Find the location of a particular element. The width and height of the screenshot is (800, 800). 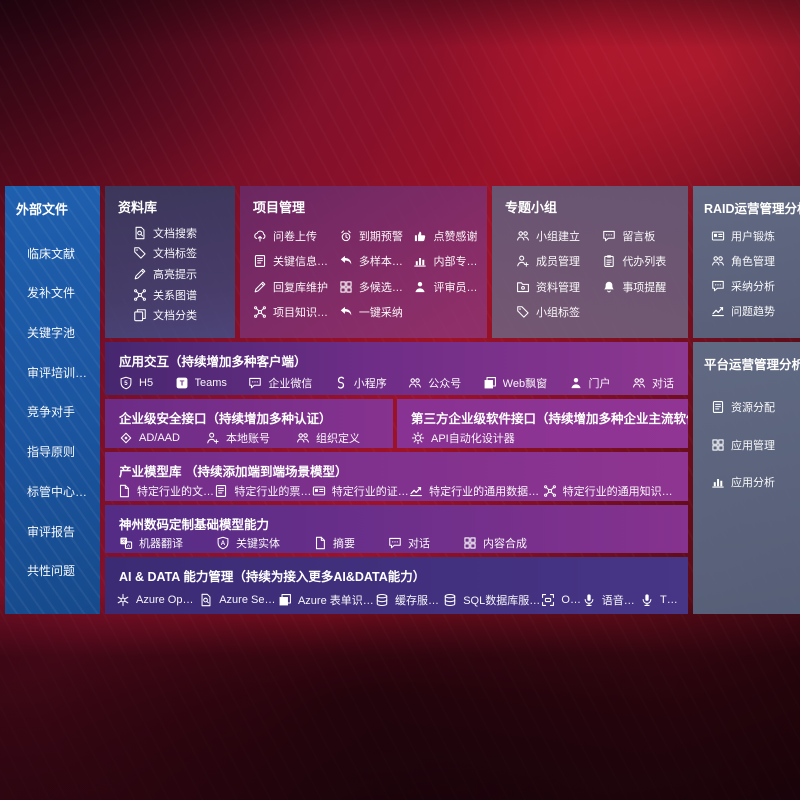

sidebar-item-review-reports: 审评报告 is located at coordinates (62, 531).